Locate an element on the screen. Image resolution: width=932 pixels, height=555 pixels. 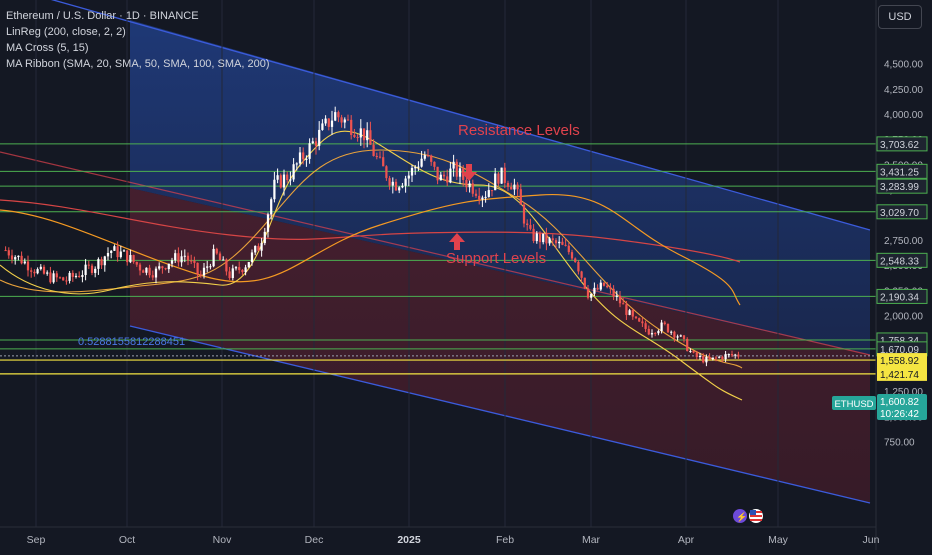
tradingview-logo-icon: ⚡ is located at coordinates (740, 516).